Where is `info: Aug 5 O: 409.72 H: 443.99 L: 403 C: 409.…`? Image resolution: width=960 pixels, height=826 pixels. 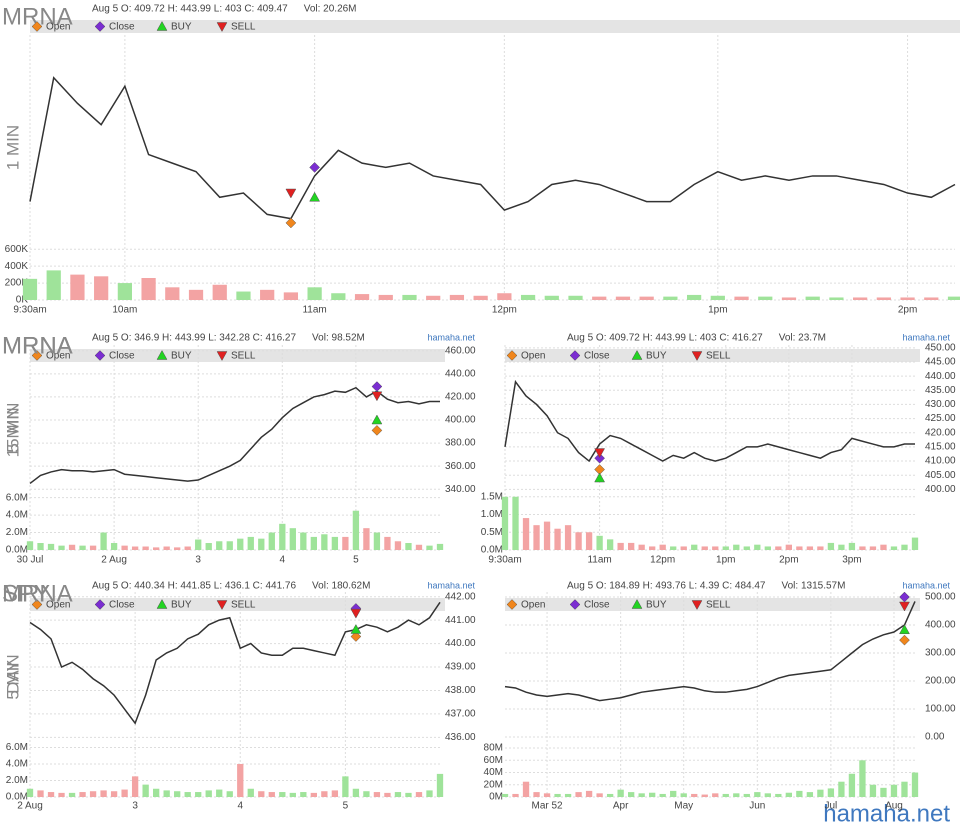
info: Aug 5 O: 409.72 H: 443.99 L: 403 C: 409.… is located at coordinates (190, 9).